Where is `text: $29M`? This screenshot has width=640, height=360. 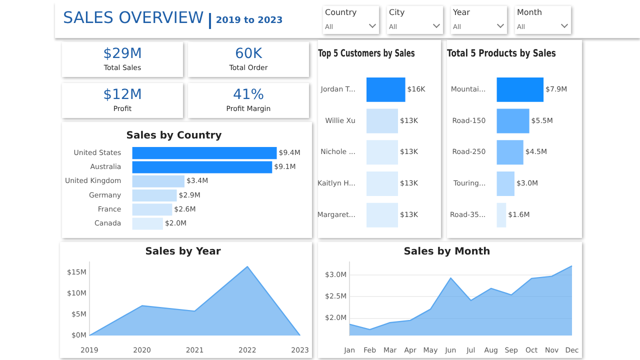
text: $29M is located at coordinates (122, 54).